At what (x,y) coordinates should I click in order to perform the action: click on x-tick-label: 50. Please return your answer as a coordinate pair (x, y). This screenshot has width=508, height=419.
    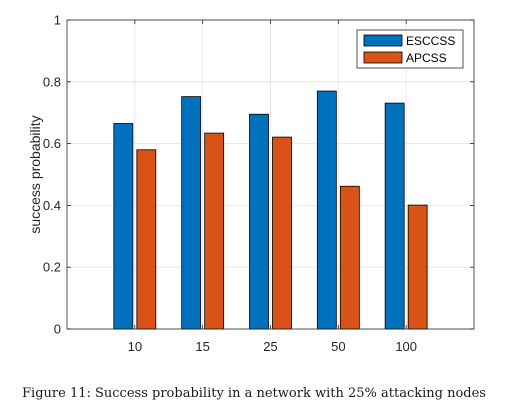
    Looking at the image, I should click on (338, 346).